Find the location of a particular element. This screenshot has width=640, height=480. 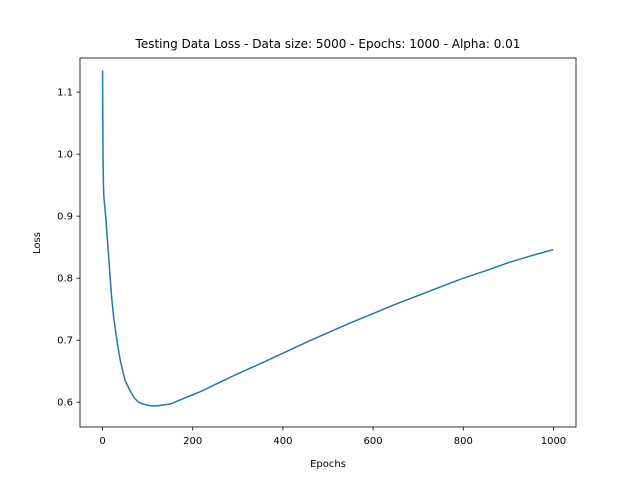

x-tick-label: 800 is located at coordinates (463, 441).